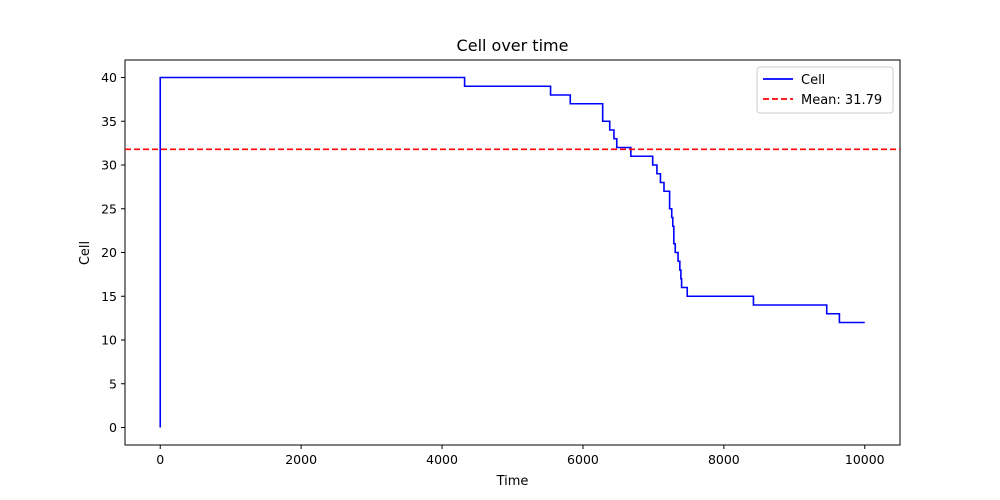  What do you see at coordinates (109, 340) in the screenshot?
I see `y-tick-label: 10` at bounding box center [109, 340].